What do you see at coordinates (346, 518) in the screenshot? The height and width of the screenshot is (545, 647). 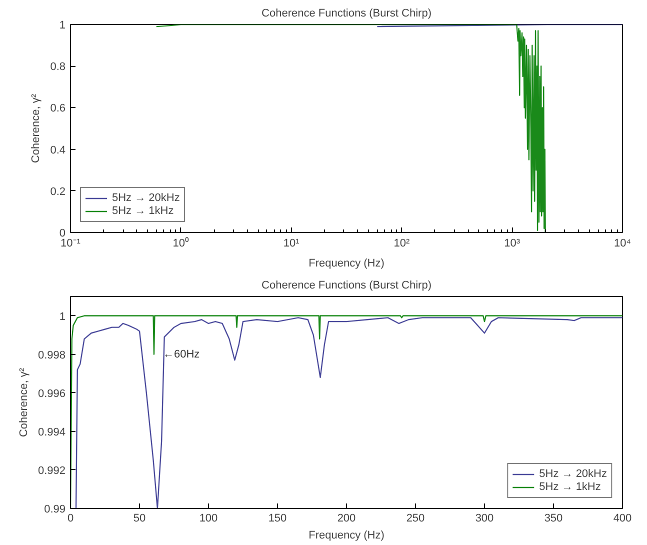 I see `x-tick-label: 200` at bounding box center [346, 518].